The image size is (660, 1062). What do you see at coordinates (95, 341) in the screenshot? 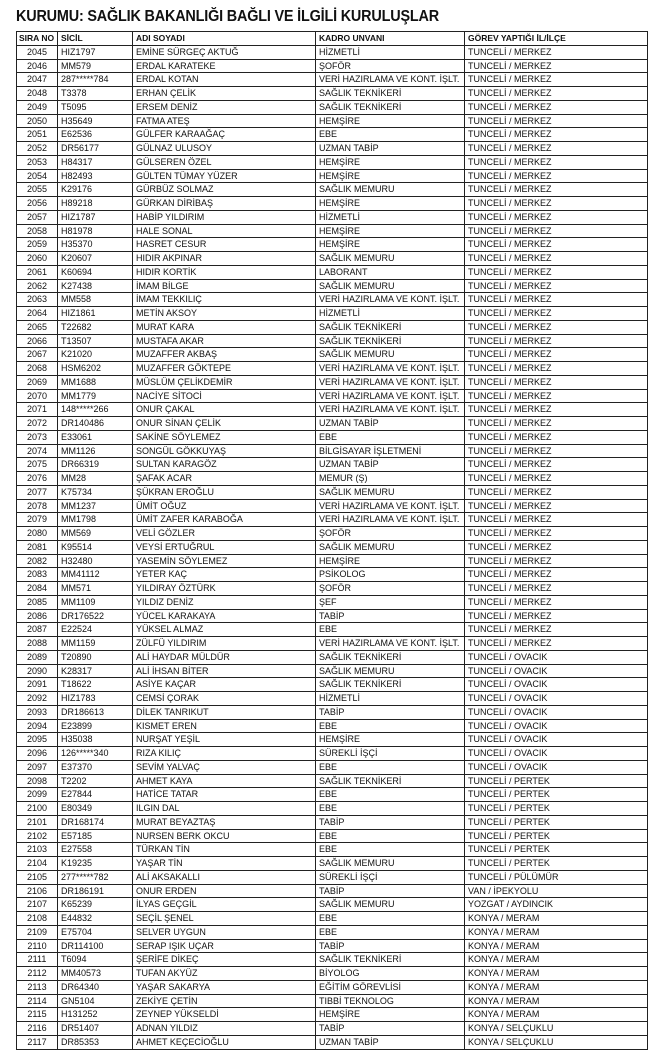
I see `cell-sicil: T13507` at bounding box center [95, 341].